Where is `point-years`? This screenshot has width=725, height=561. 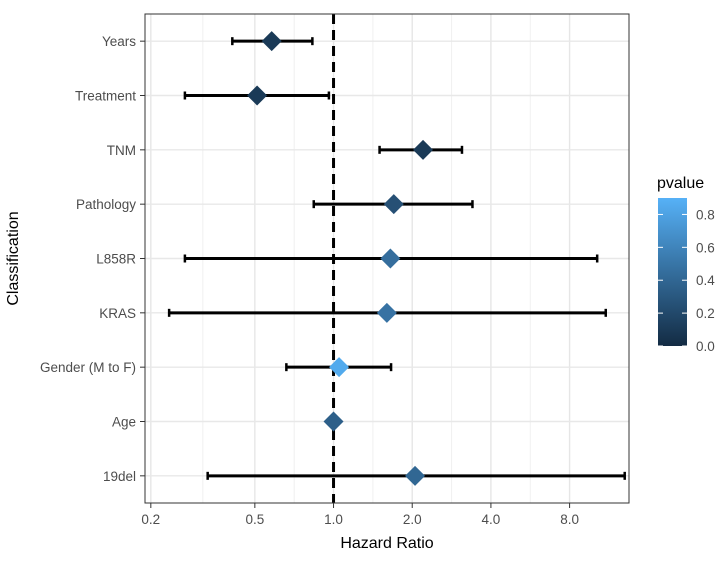
point-years is located at coordinates (271, 41).